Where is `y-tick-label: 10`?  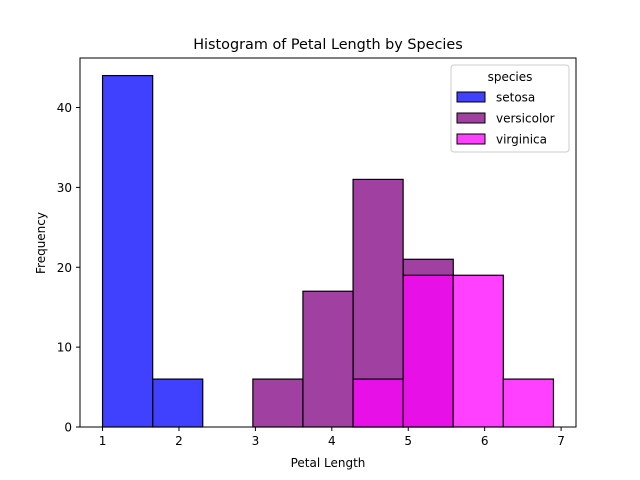
y-tick-label: 10 is located at coordinates (64, 348).